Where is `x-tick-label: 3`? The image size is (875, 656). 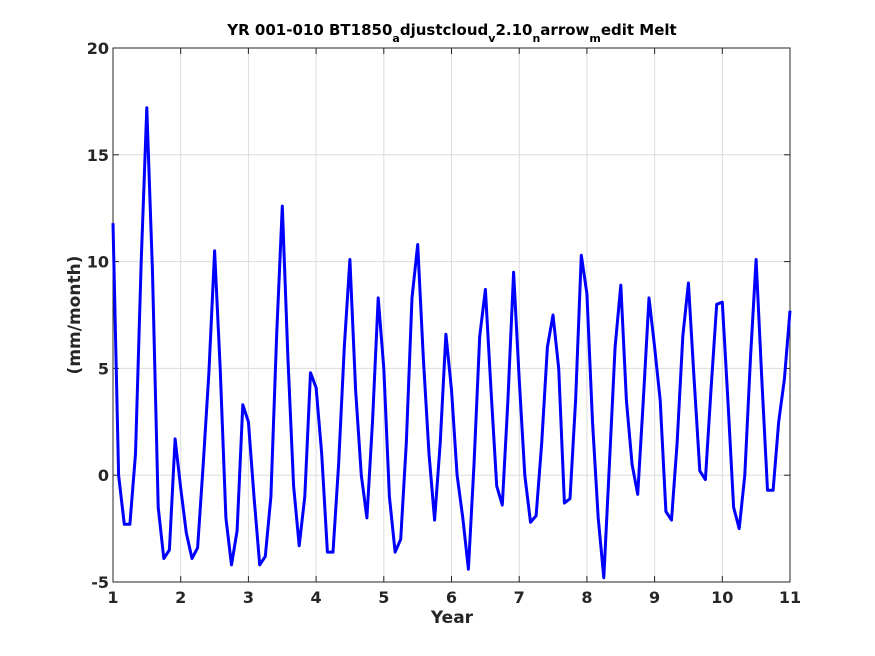 x-tick-label: 3 is located at coordinates (248, 597).